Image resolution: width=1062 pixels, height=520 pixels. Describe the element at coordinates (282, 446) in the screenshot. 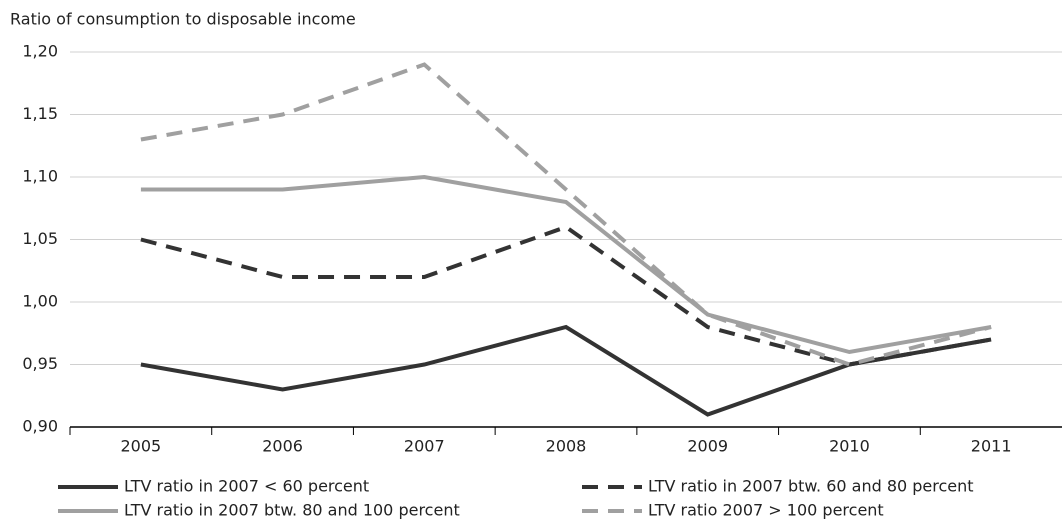

I see `x-tick-label: 2006` at that location.